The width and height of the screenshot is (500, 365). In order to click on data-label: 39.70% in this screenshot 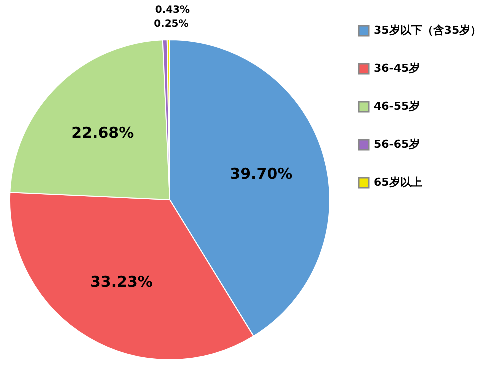, I will do `click(261, 174)`.